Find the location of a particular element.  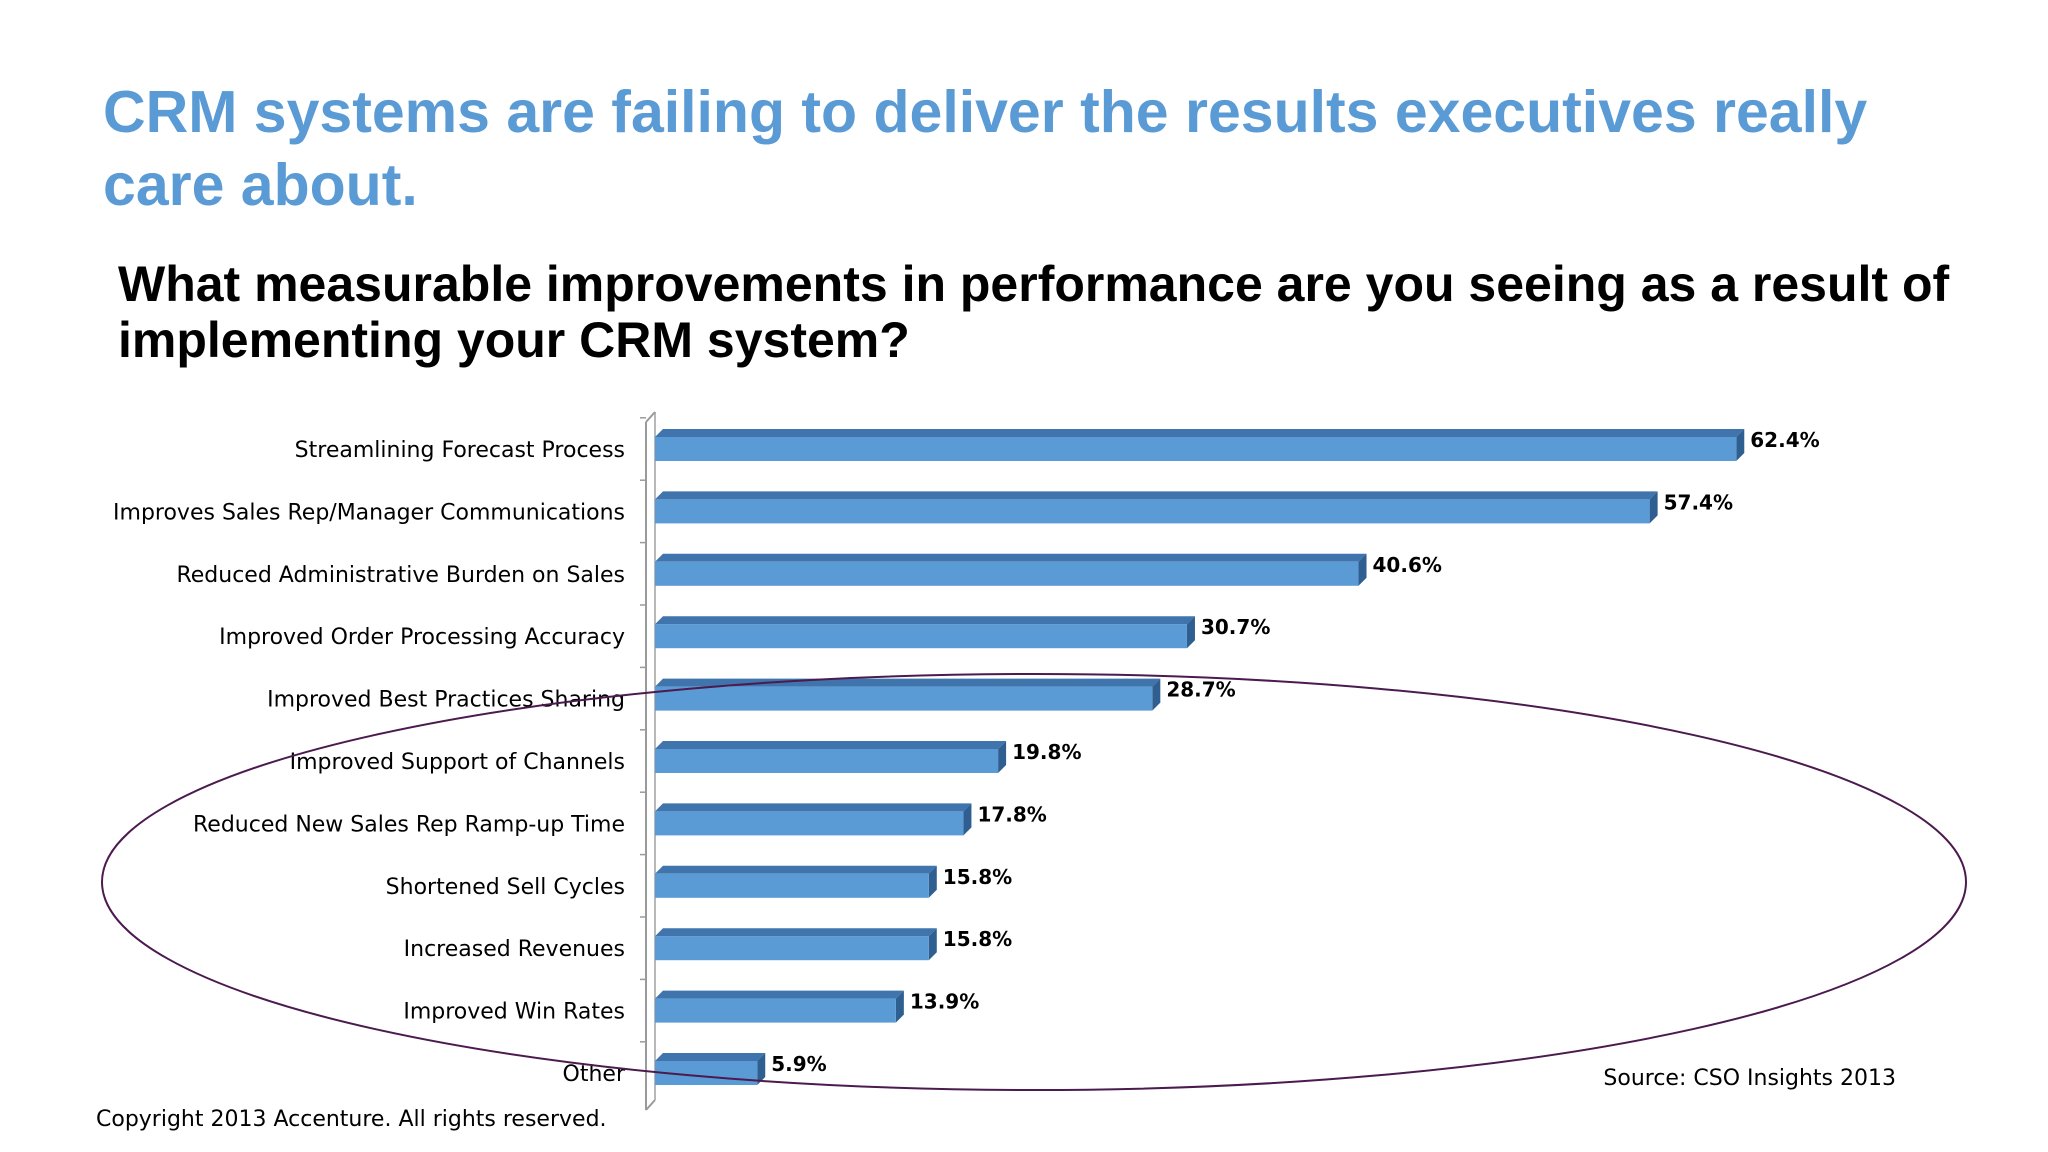

value-label: 28.7% is located at coordinates (1200, 690).